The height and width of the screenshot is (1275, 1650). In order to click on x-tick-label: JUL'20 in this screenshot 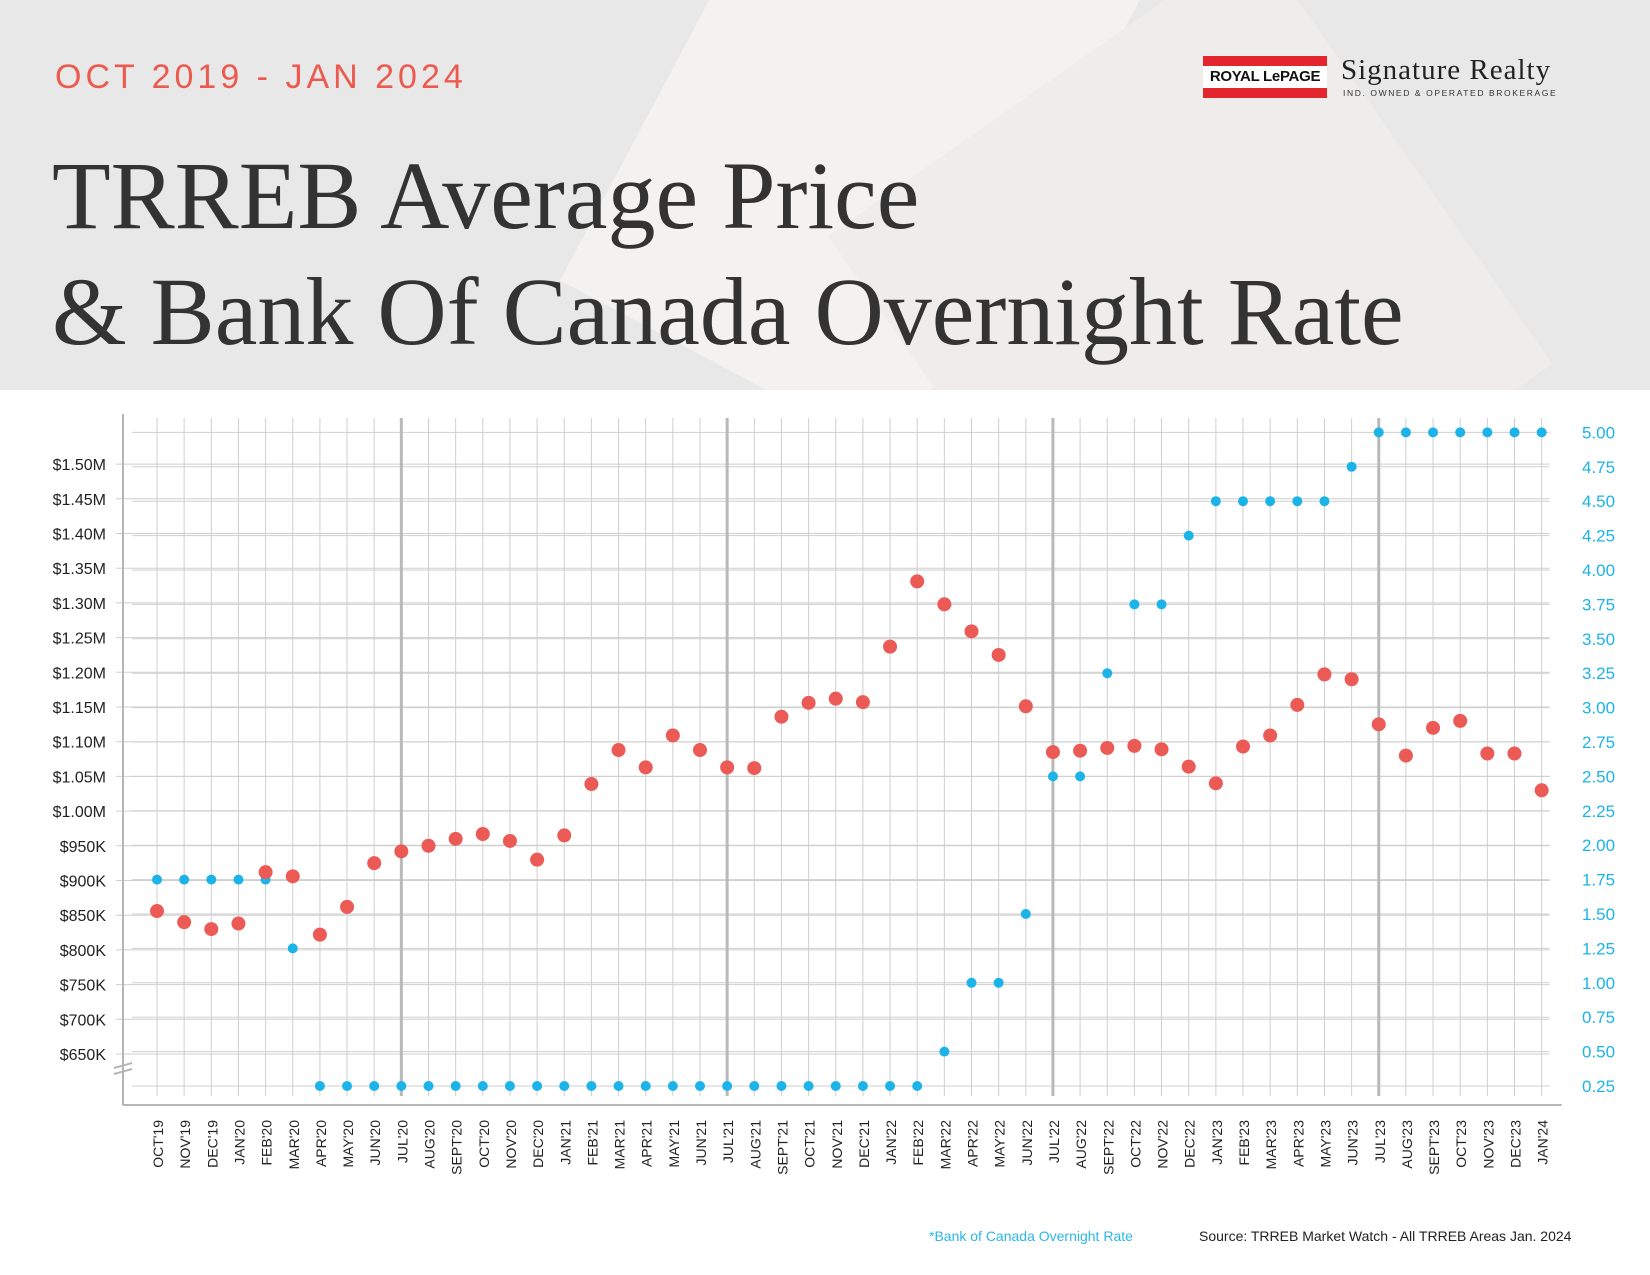, I will do `click(402, 1141)`.